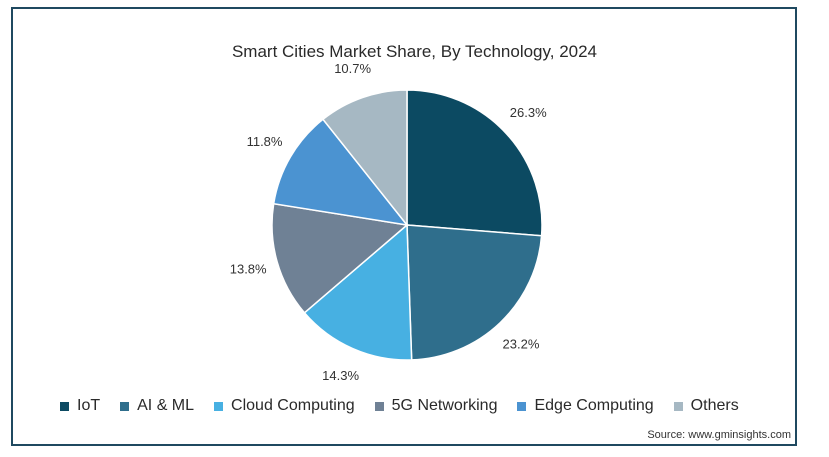 The image size is (829, 457). I want to click on pie-slice-iot, so click(474, 163).